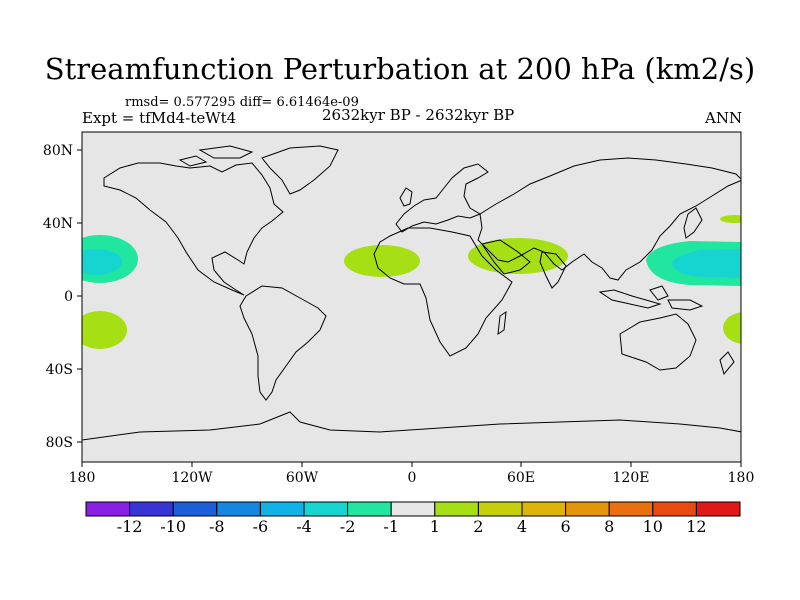 The height and width of the screenshot is (600, 800). I want to click on coast-madagascar, so click(502, 323).